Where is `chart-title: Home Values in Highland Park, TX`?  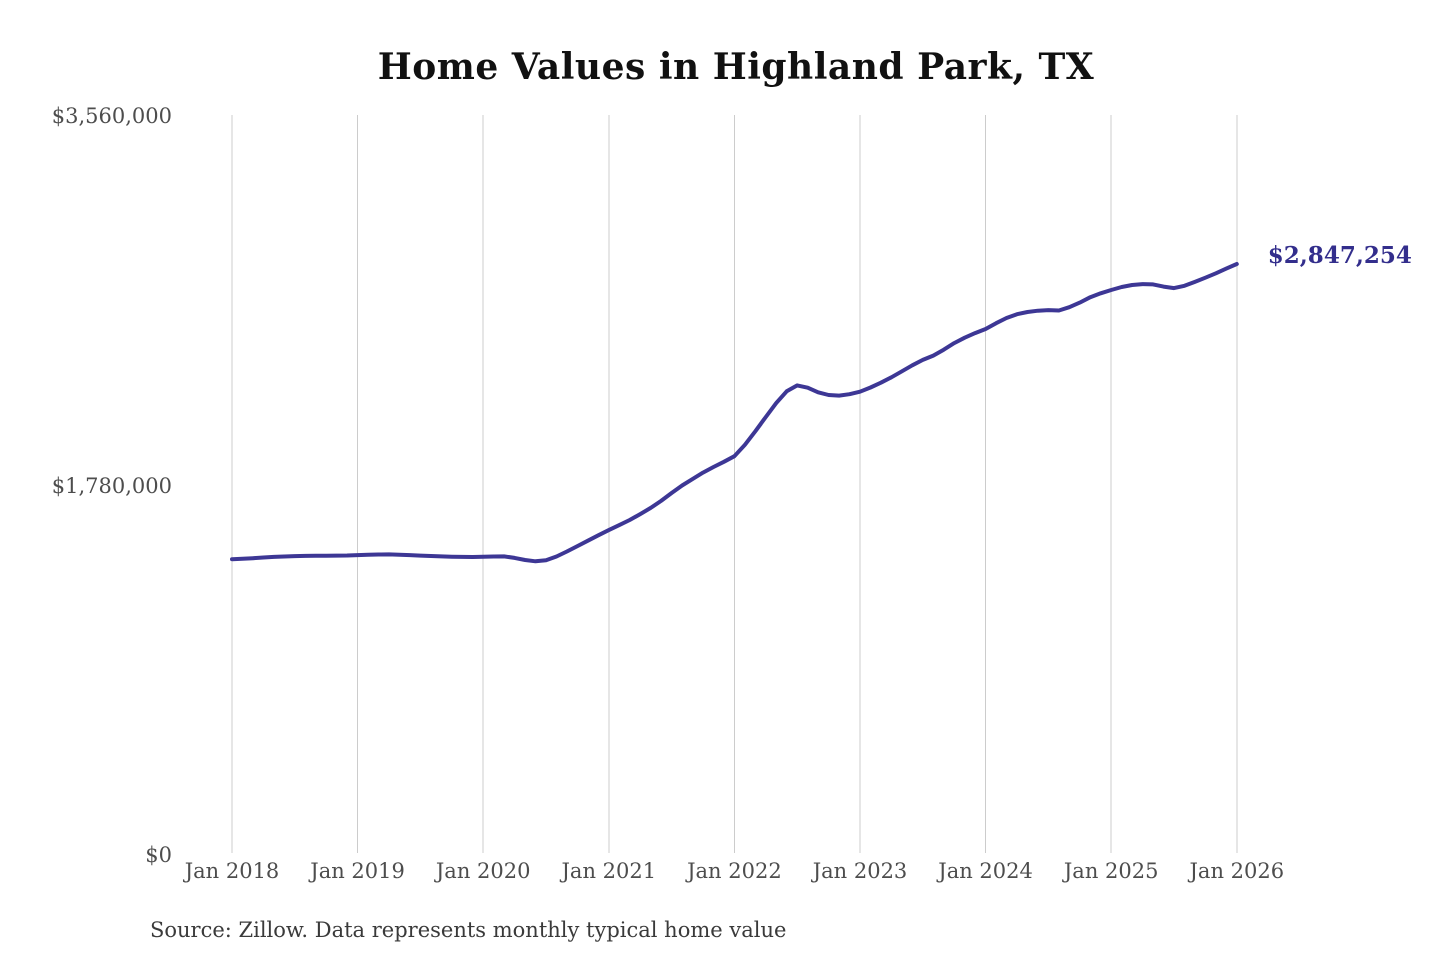
chart-title: Home Values in Highland Park, TX is located at coordinates (736, 67).